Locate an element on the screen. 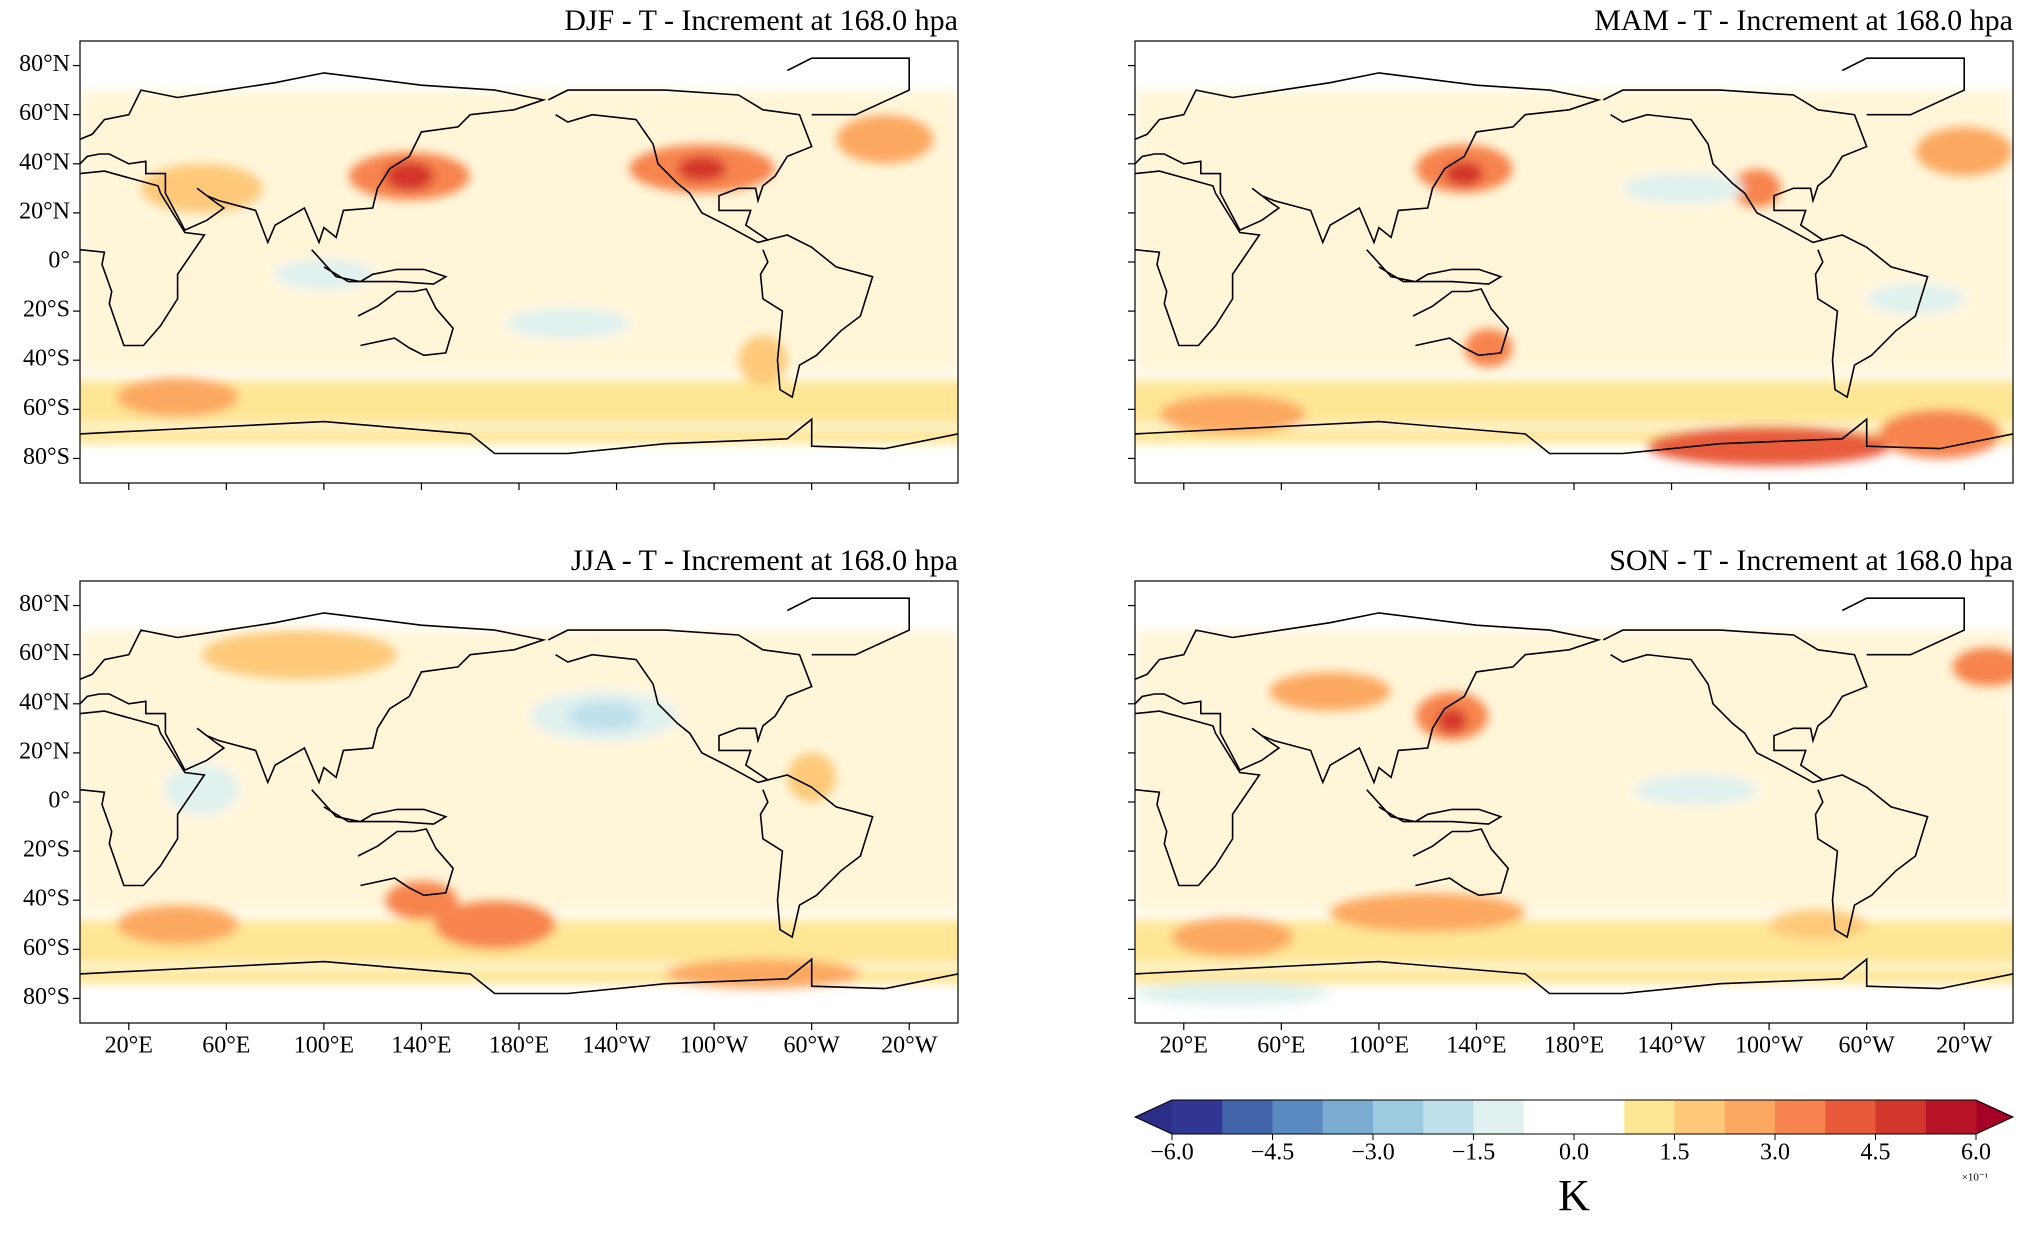 The image size is (2025, 1234). colorbar-tick-label: −4.5 is located at coordinates (1273, 1153).